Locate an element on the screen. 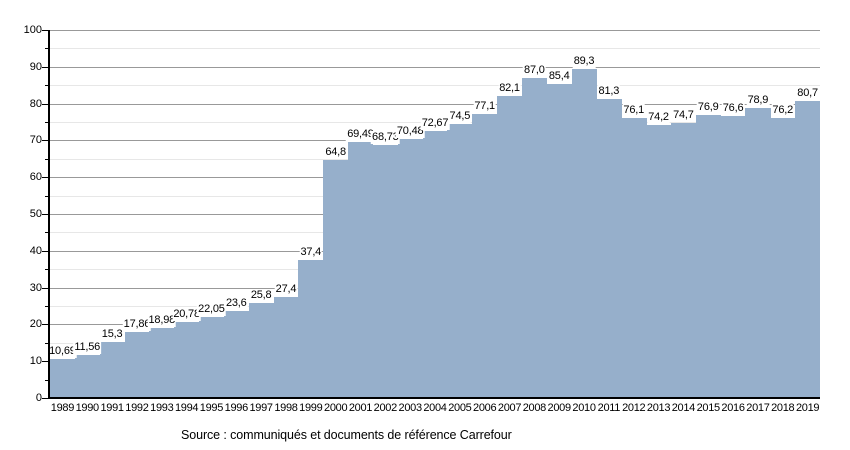 The height and width of the screenshot is (450, 850). bar-2001 is located at coordinates (361, 270).